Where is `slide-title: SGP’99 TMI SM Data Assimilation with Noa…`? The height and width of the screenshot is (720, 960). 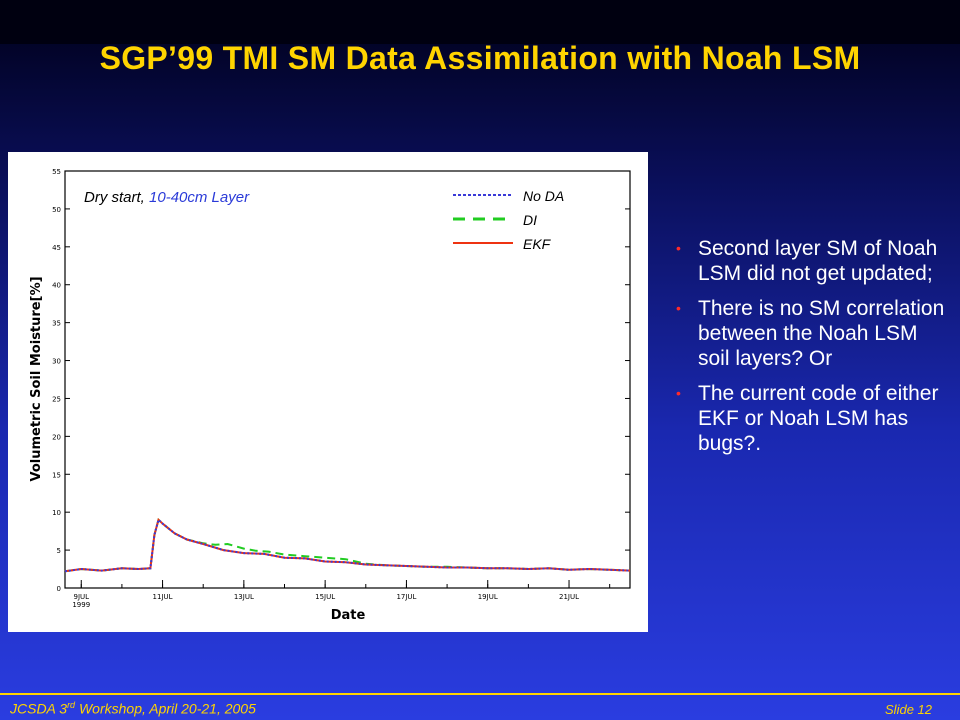
slide-title: SGP’99 TMI SM Data Assimilation with Noa… is located at coordinates (480, 58).